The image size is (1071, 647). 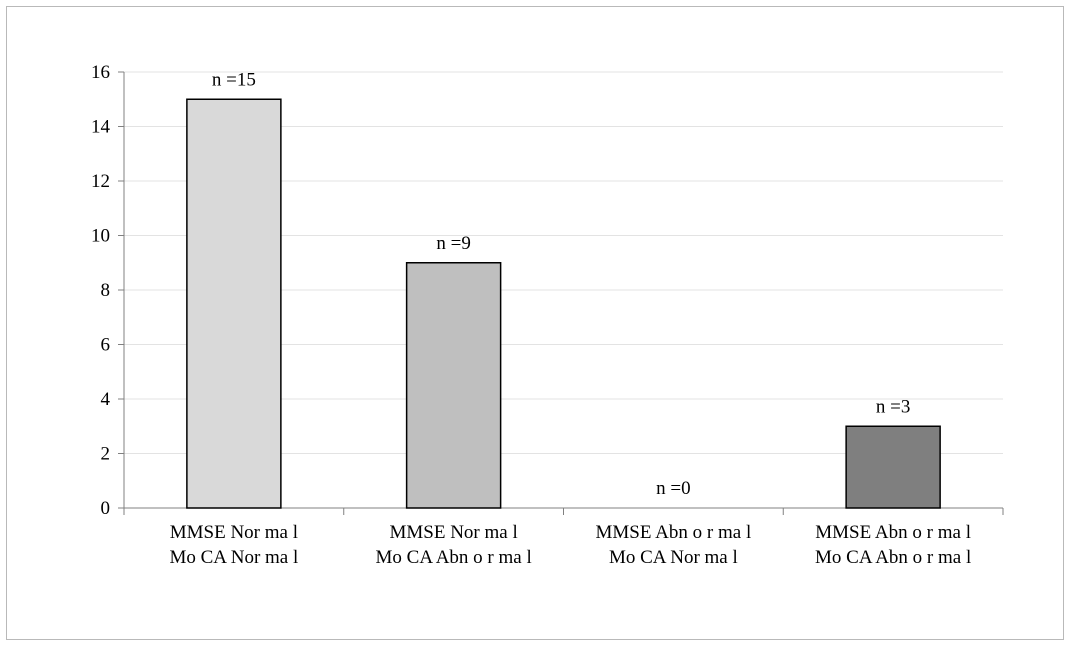 I want to click on y-tick-label: 4, so click(x=106, y=399).